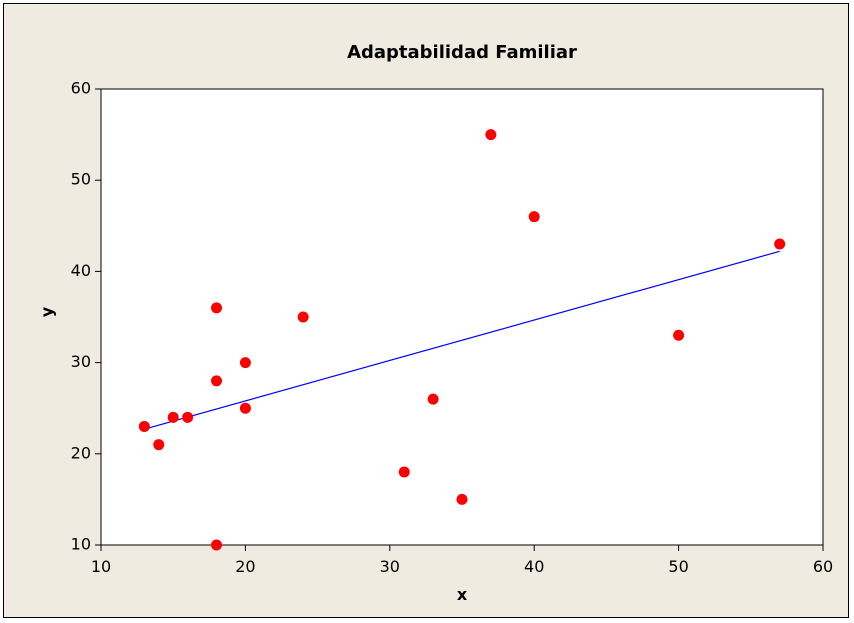 This screenshot has width=854, height=623. I want to click on y-tick-label: 20, so click(81, 452).